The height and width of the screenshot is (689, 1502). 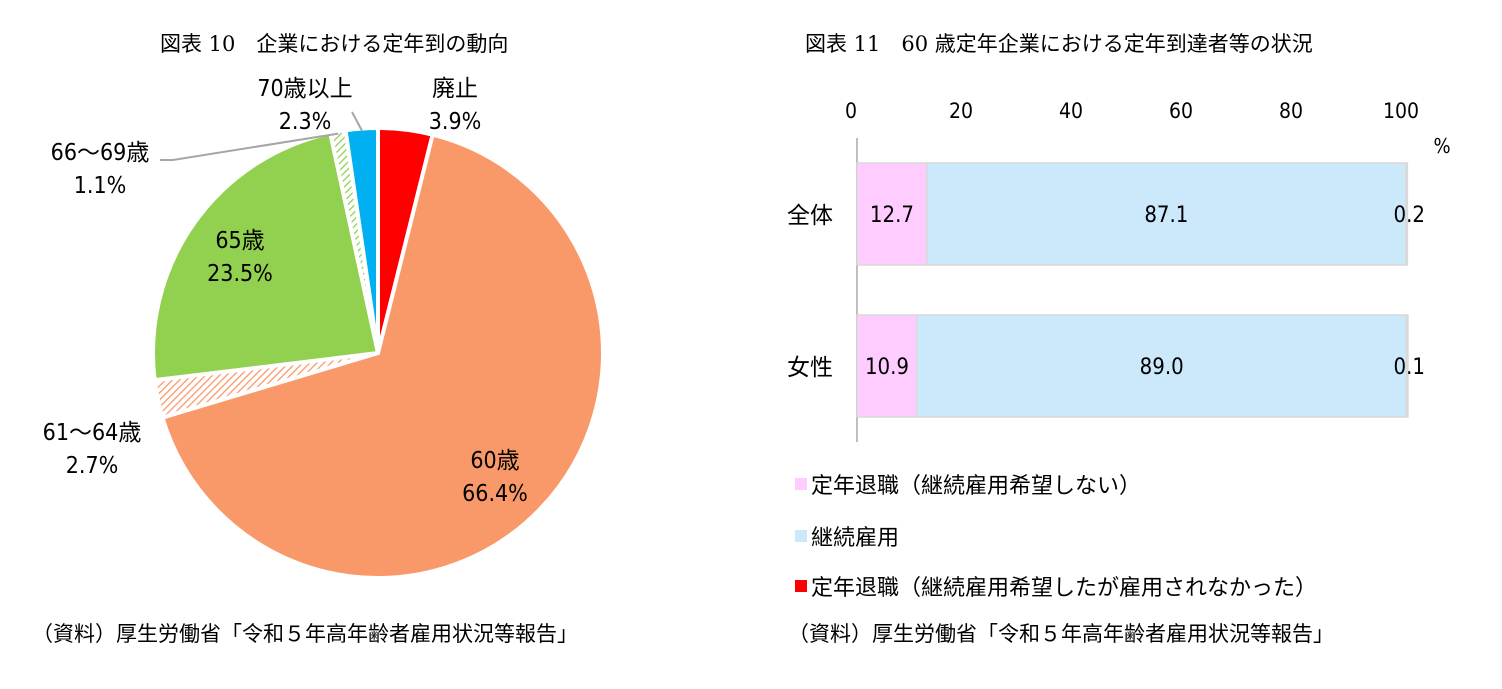 What do you see at coordinates (1401, 111) in the screenshot?
I see `x-tick-label: 100` at bounding box center [1401, 111].